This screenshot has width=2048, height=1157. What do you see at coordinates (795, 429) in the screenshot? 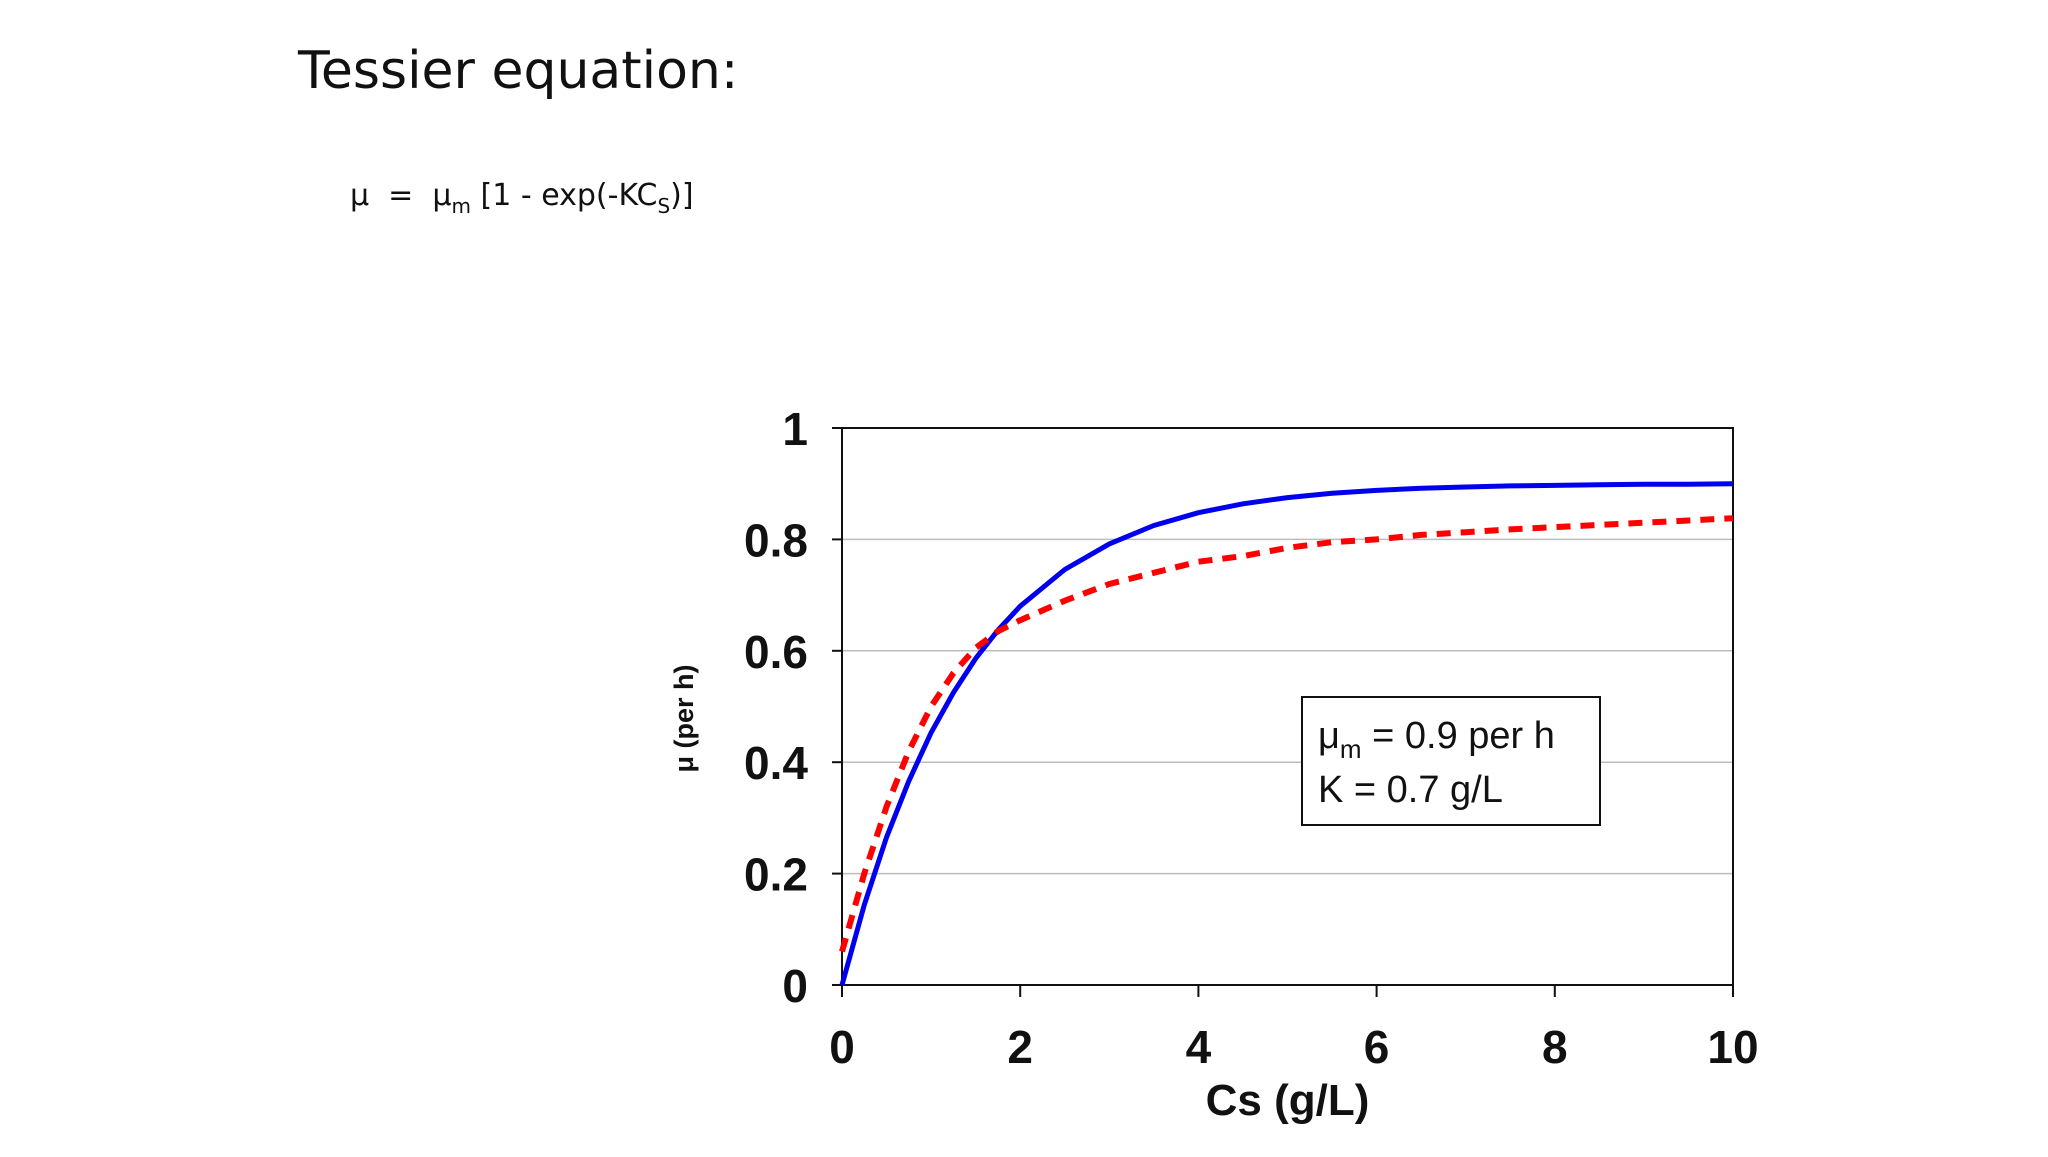
I see `y-tick-label: 1` at bounding box center [795, 429].